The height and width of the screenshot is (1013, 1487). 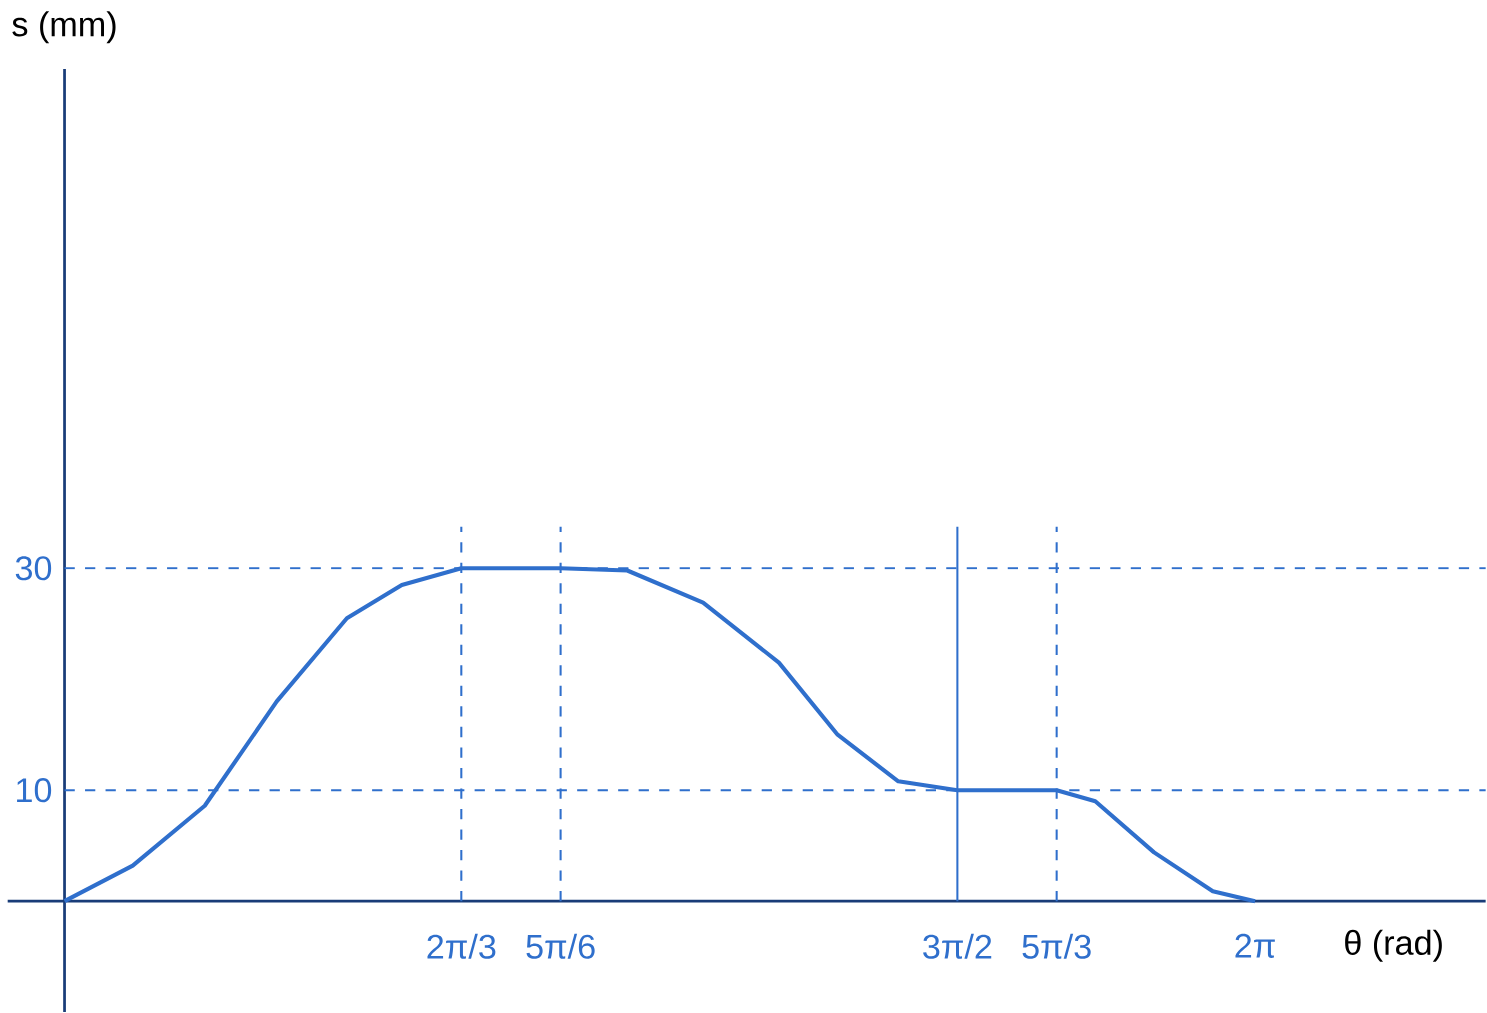 I want to click on x-tick-label: 5π/6, so click(x=560, y=946).